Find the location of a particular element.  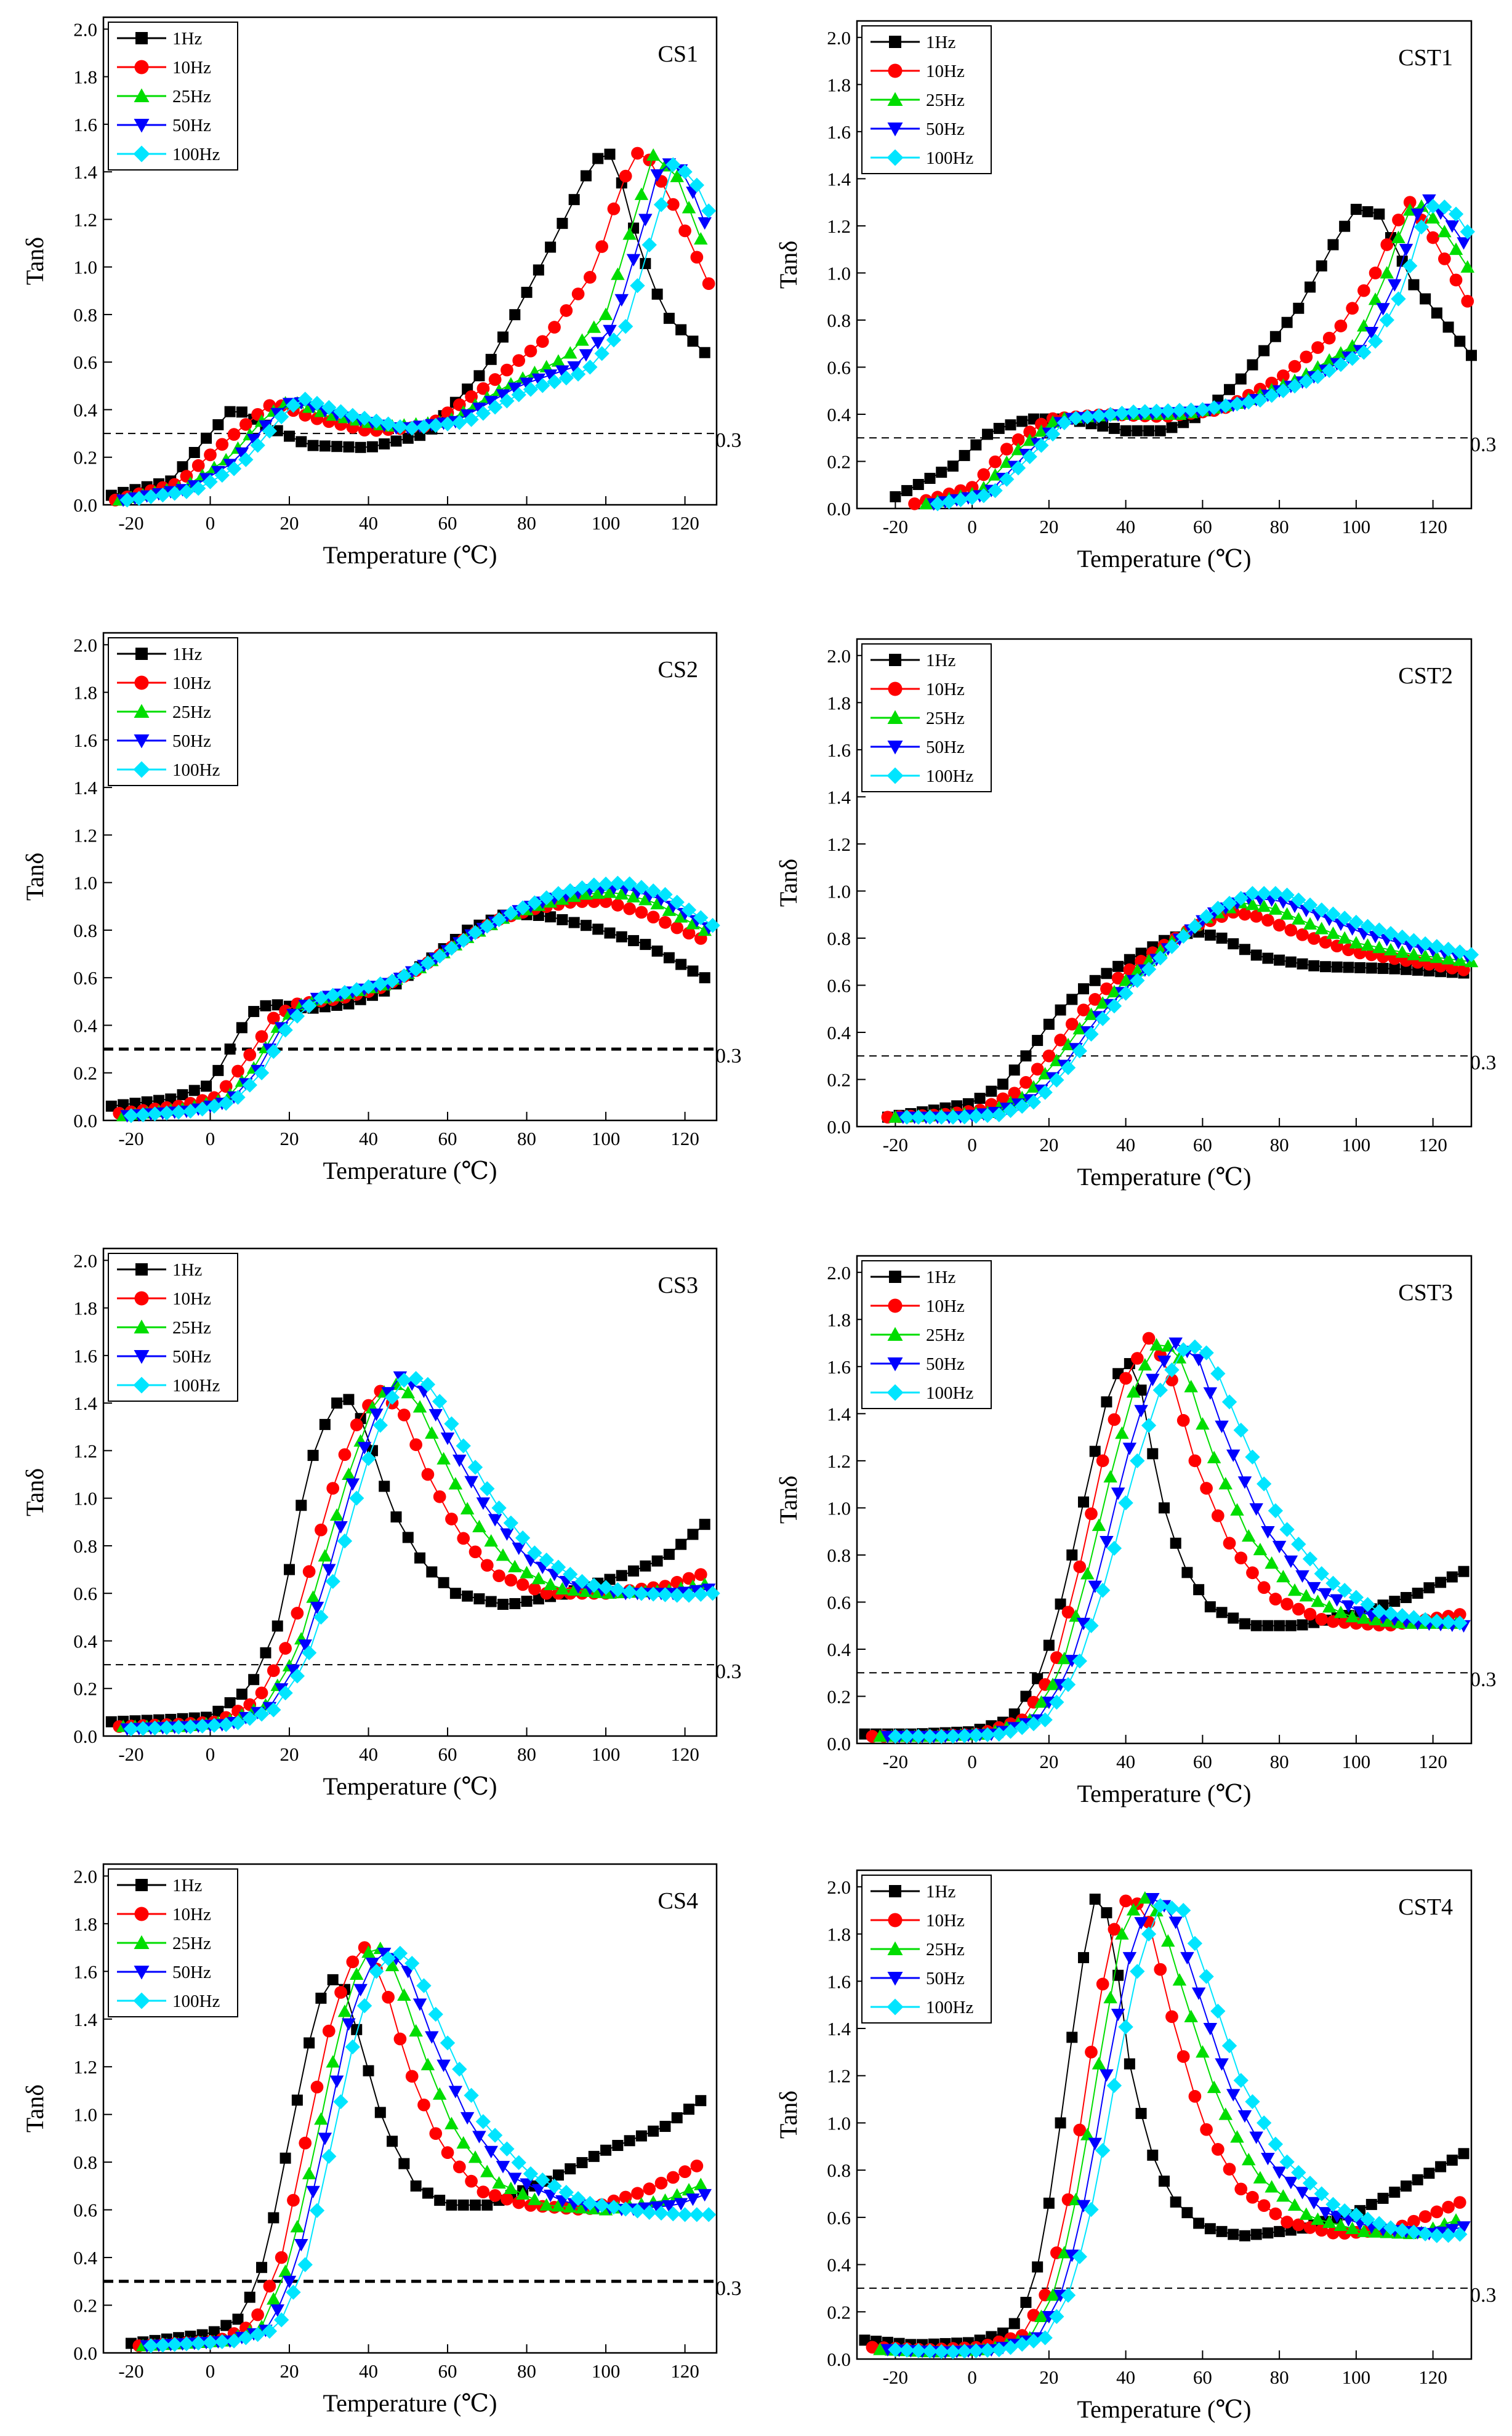

y-axis-label: Tanδ is located at coordinates (788, 265).